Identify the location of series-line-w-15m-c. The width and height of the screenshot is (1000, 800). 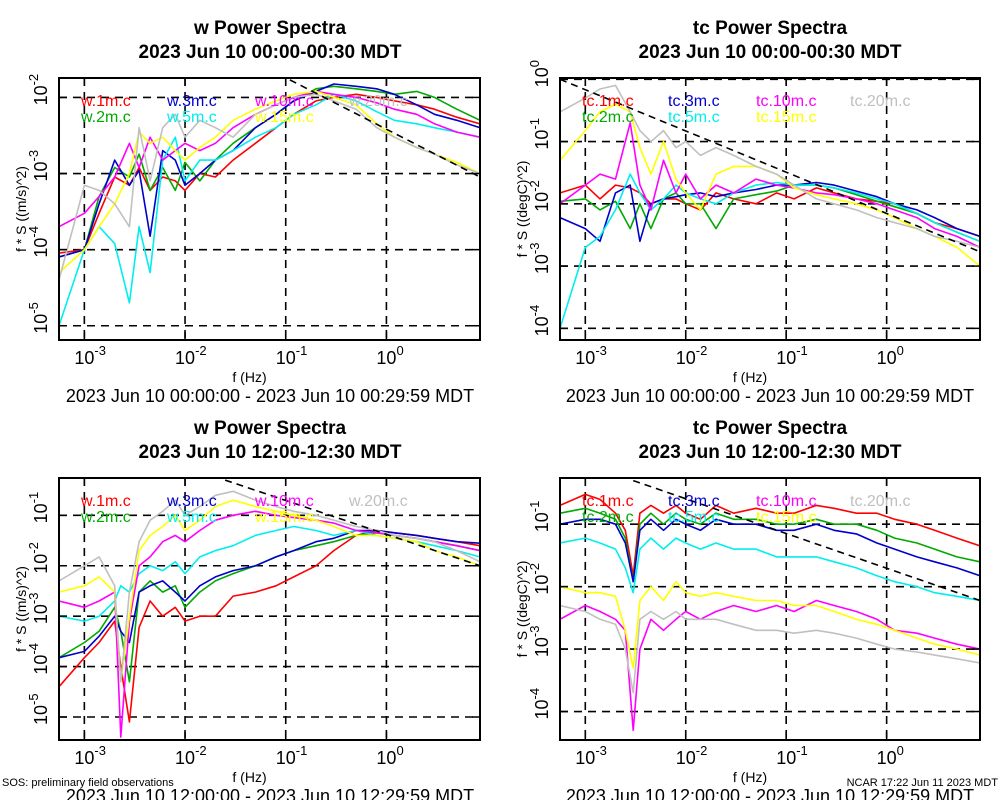
(269, 591).